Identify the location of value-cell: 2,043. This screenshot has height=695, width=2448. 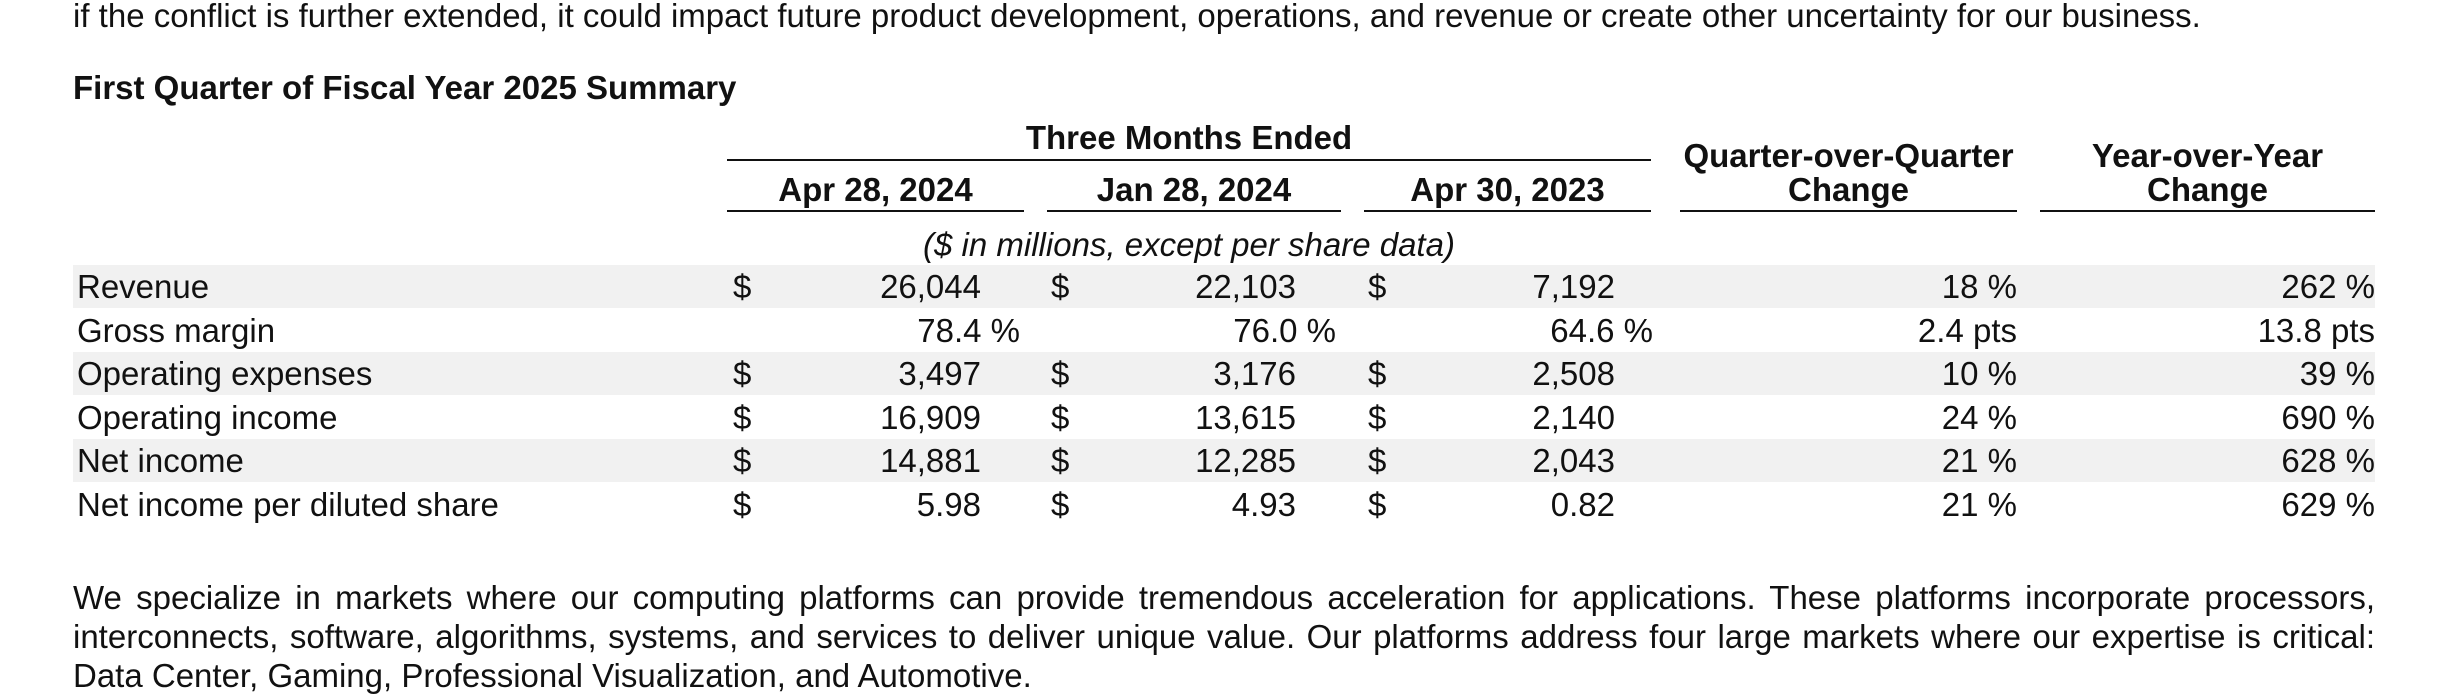
(1573, 460).